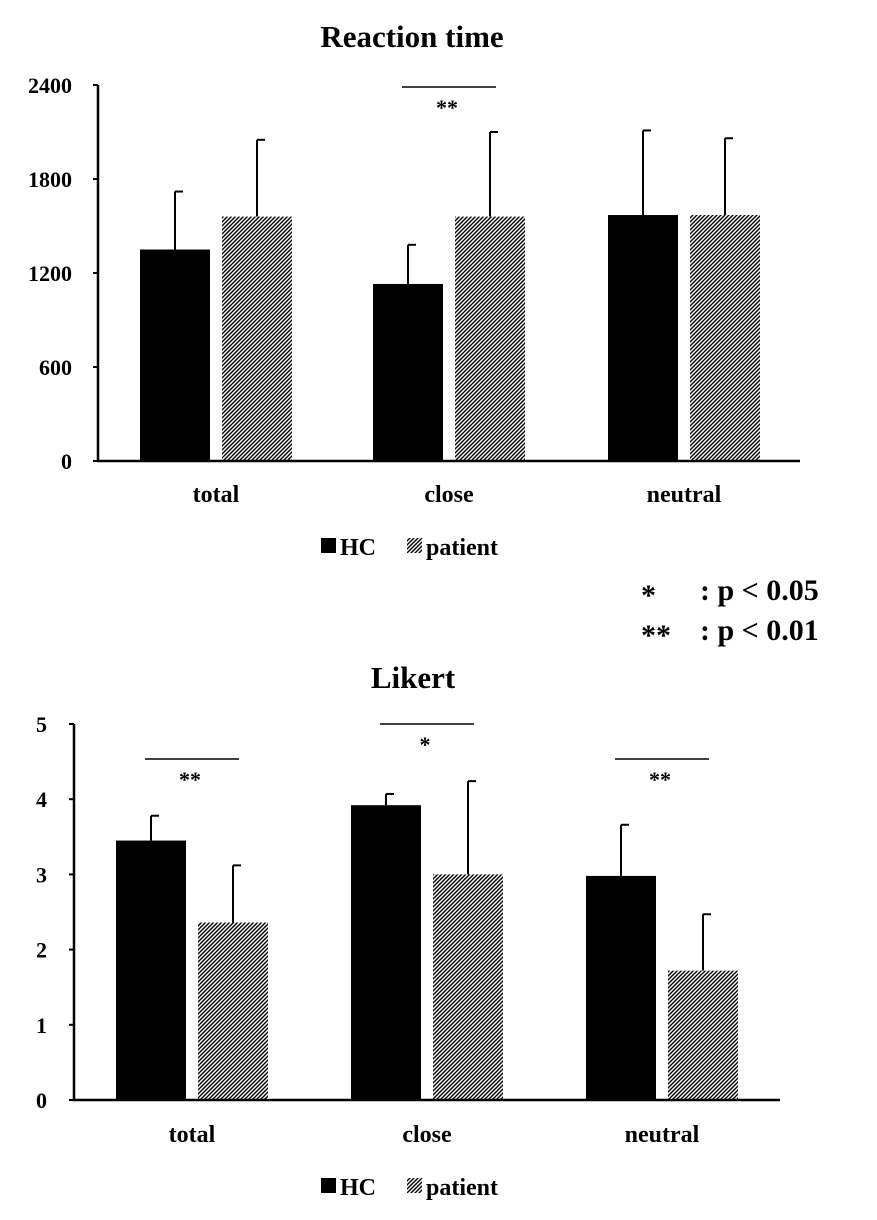 Image resolution: width=877 pixels, height=1220 pixels. I want to click on significance-label: *, so click(425, 744).